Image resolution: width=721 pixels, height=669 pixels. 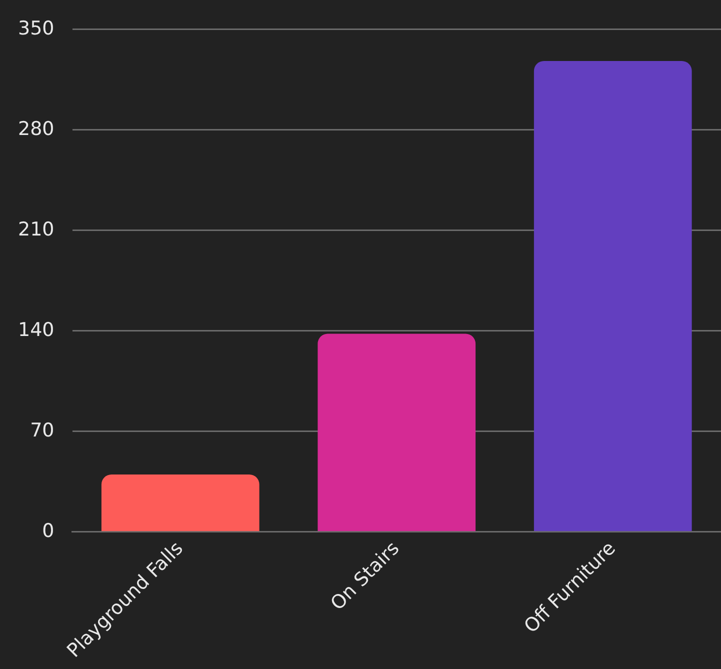 I want to click on y-tick-label: 70, so click(x=42, y=430).